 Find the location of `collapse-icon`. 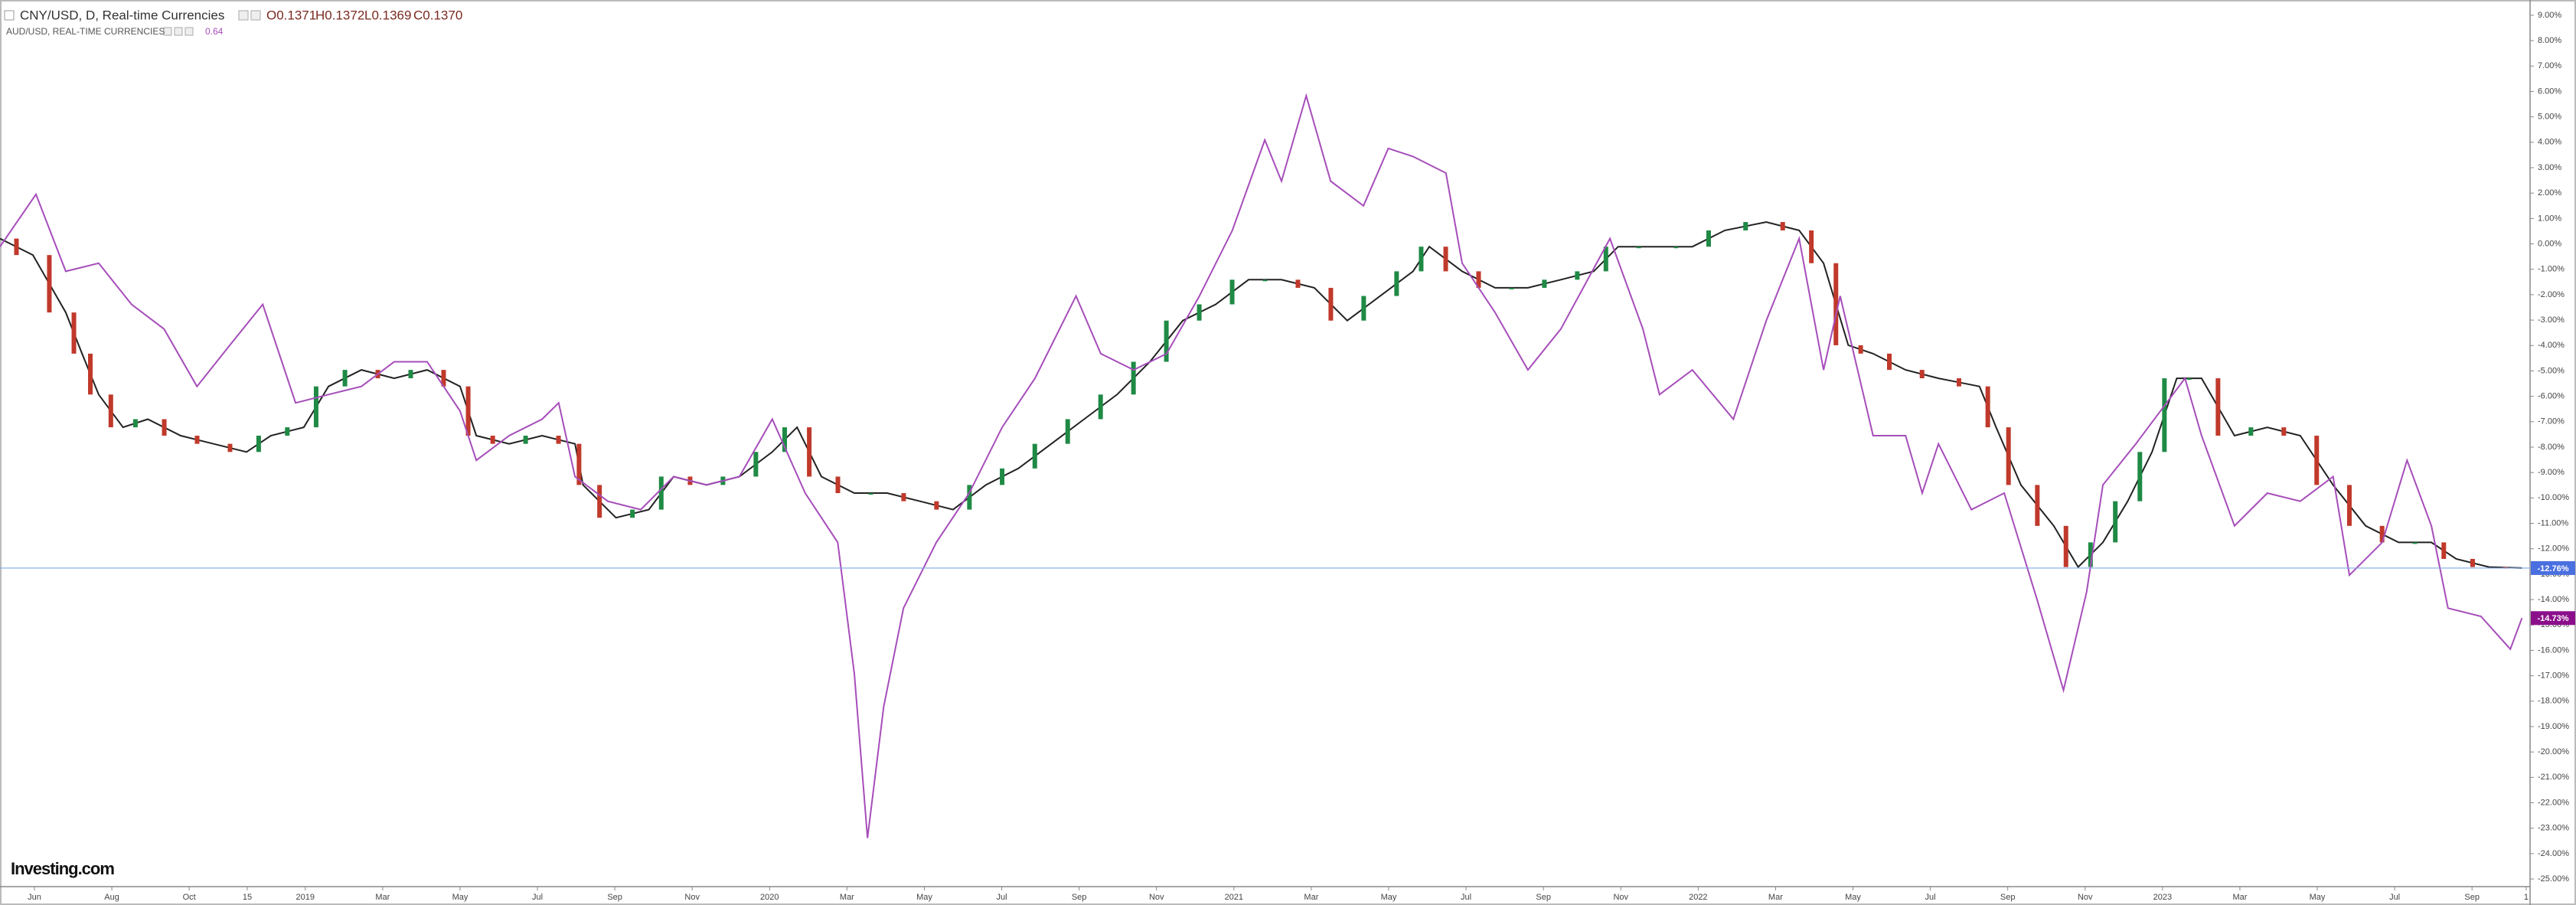

collapse-icon is located at coordinates (9, 16).